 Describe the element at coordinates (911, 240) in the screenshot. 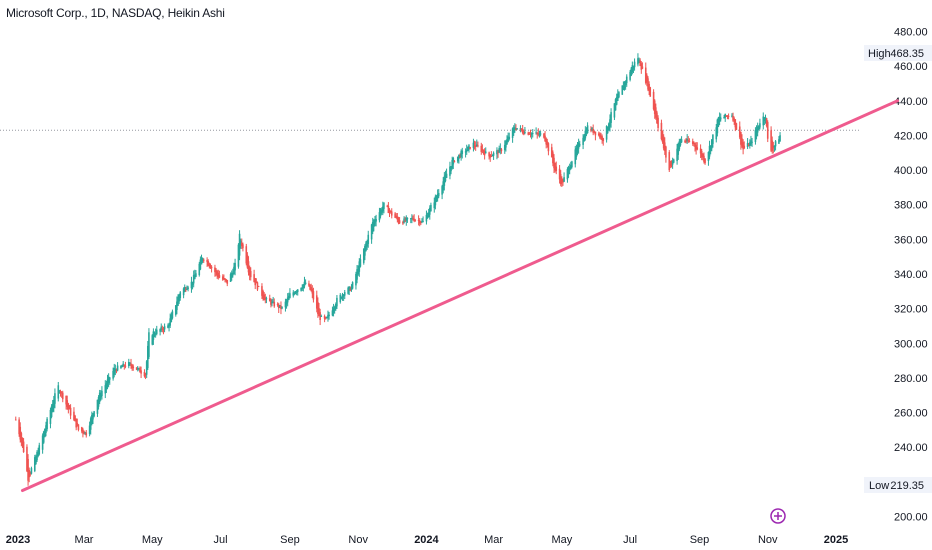

I see `y-tick-label: 360.00` at that location.